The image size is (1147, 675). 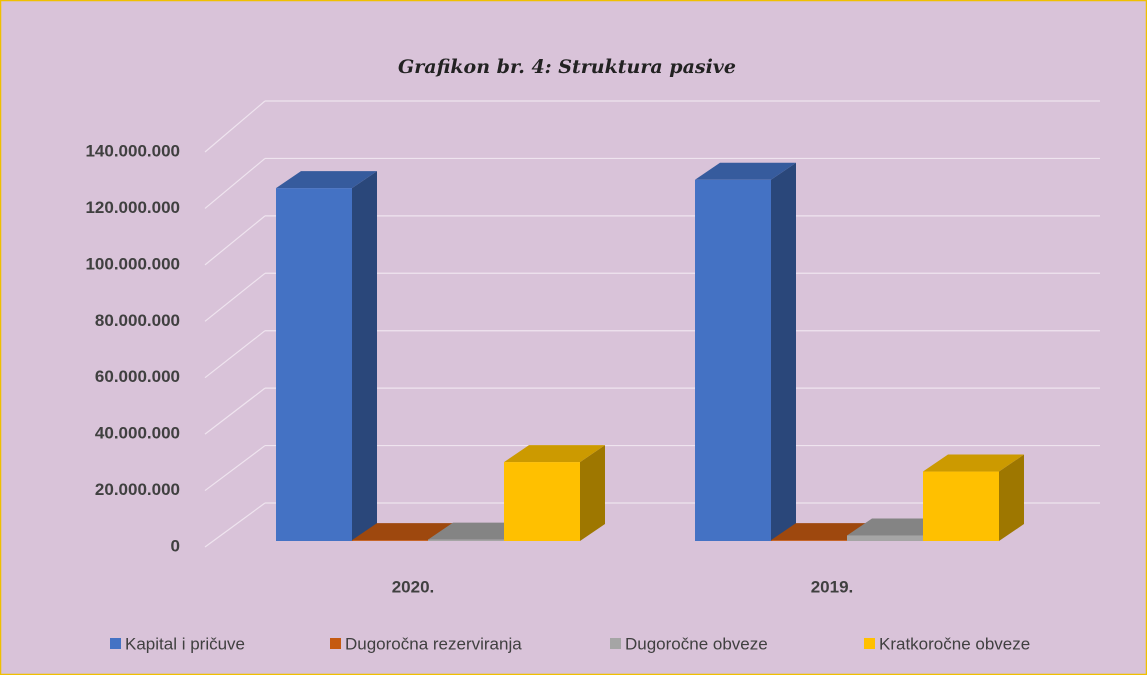 I want to click on legend-label: Dugoročna rezerviranja, so click(x=433, y=643).